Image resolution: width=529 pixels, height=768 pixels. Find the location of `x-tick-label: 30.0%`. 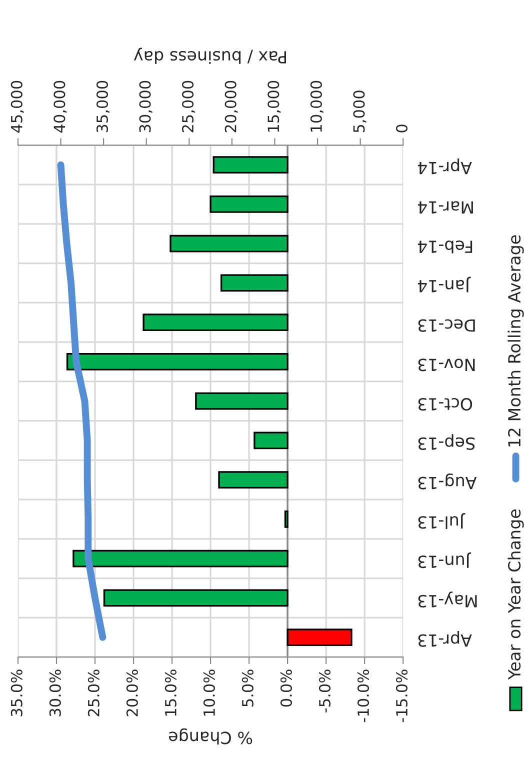

x-tick-label: 30.0% is located at coordinates (55, 693).